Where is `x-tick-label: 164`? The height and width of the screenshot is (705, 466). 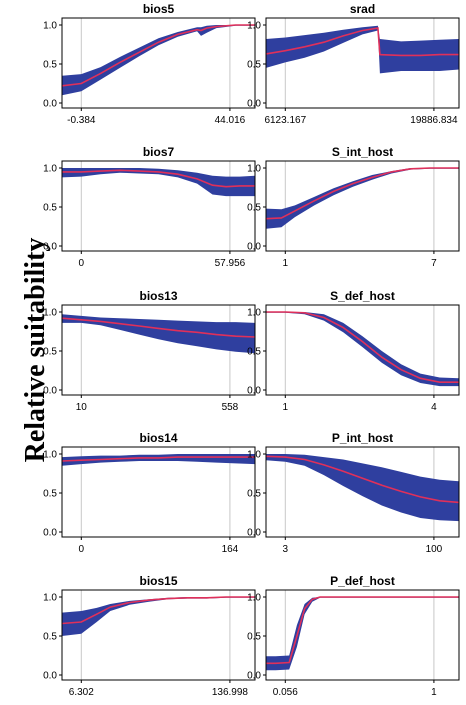
x-tick-label: 164 is located at coordinates (230, 549).